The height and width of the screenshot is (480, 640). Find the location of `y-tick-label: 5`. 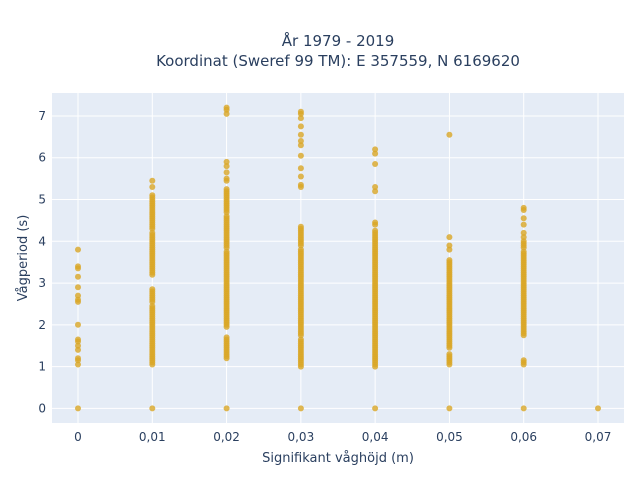

y-tick-label: 5 is located at coordinates (42, 200).